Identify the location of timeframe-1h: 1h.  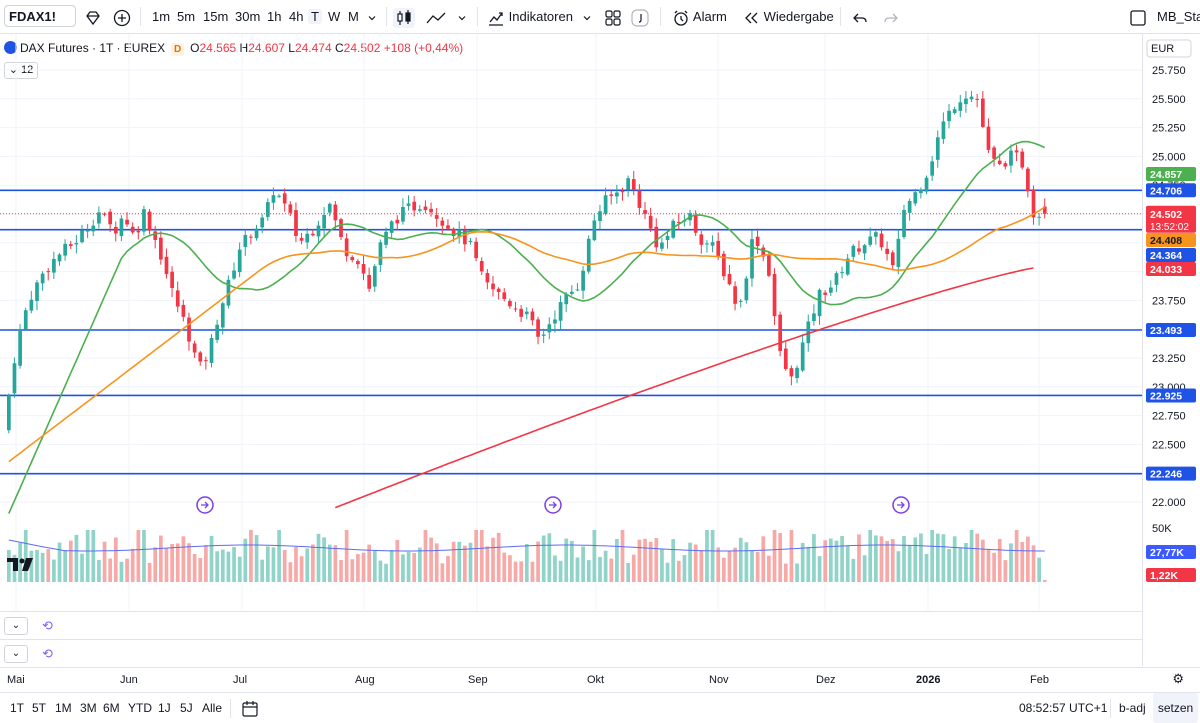
(274, 16).